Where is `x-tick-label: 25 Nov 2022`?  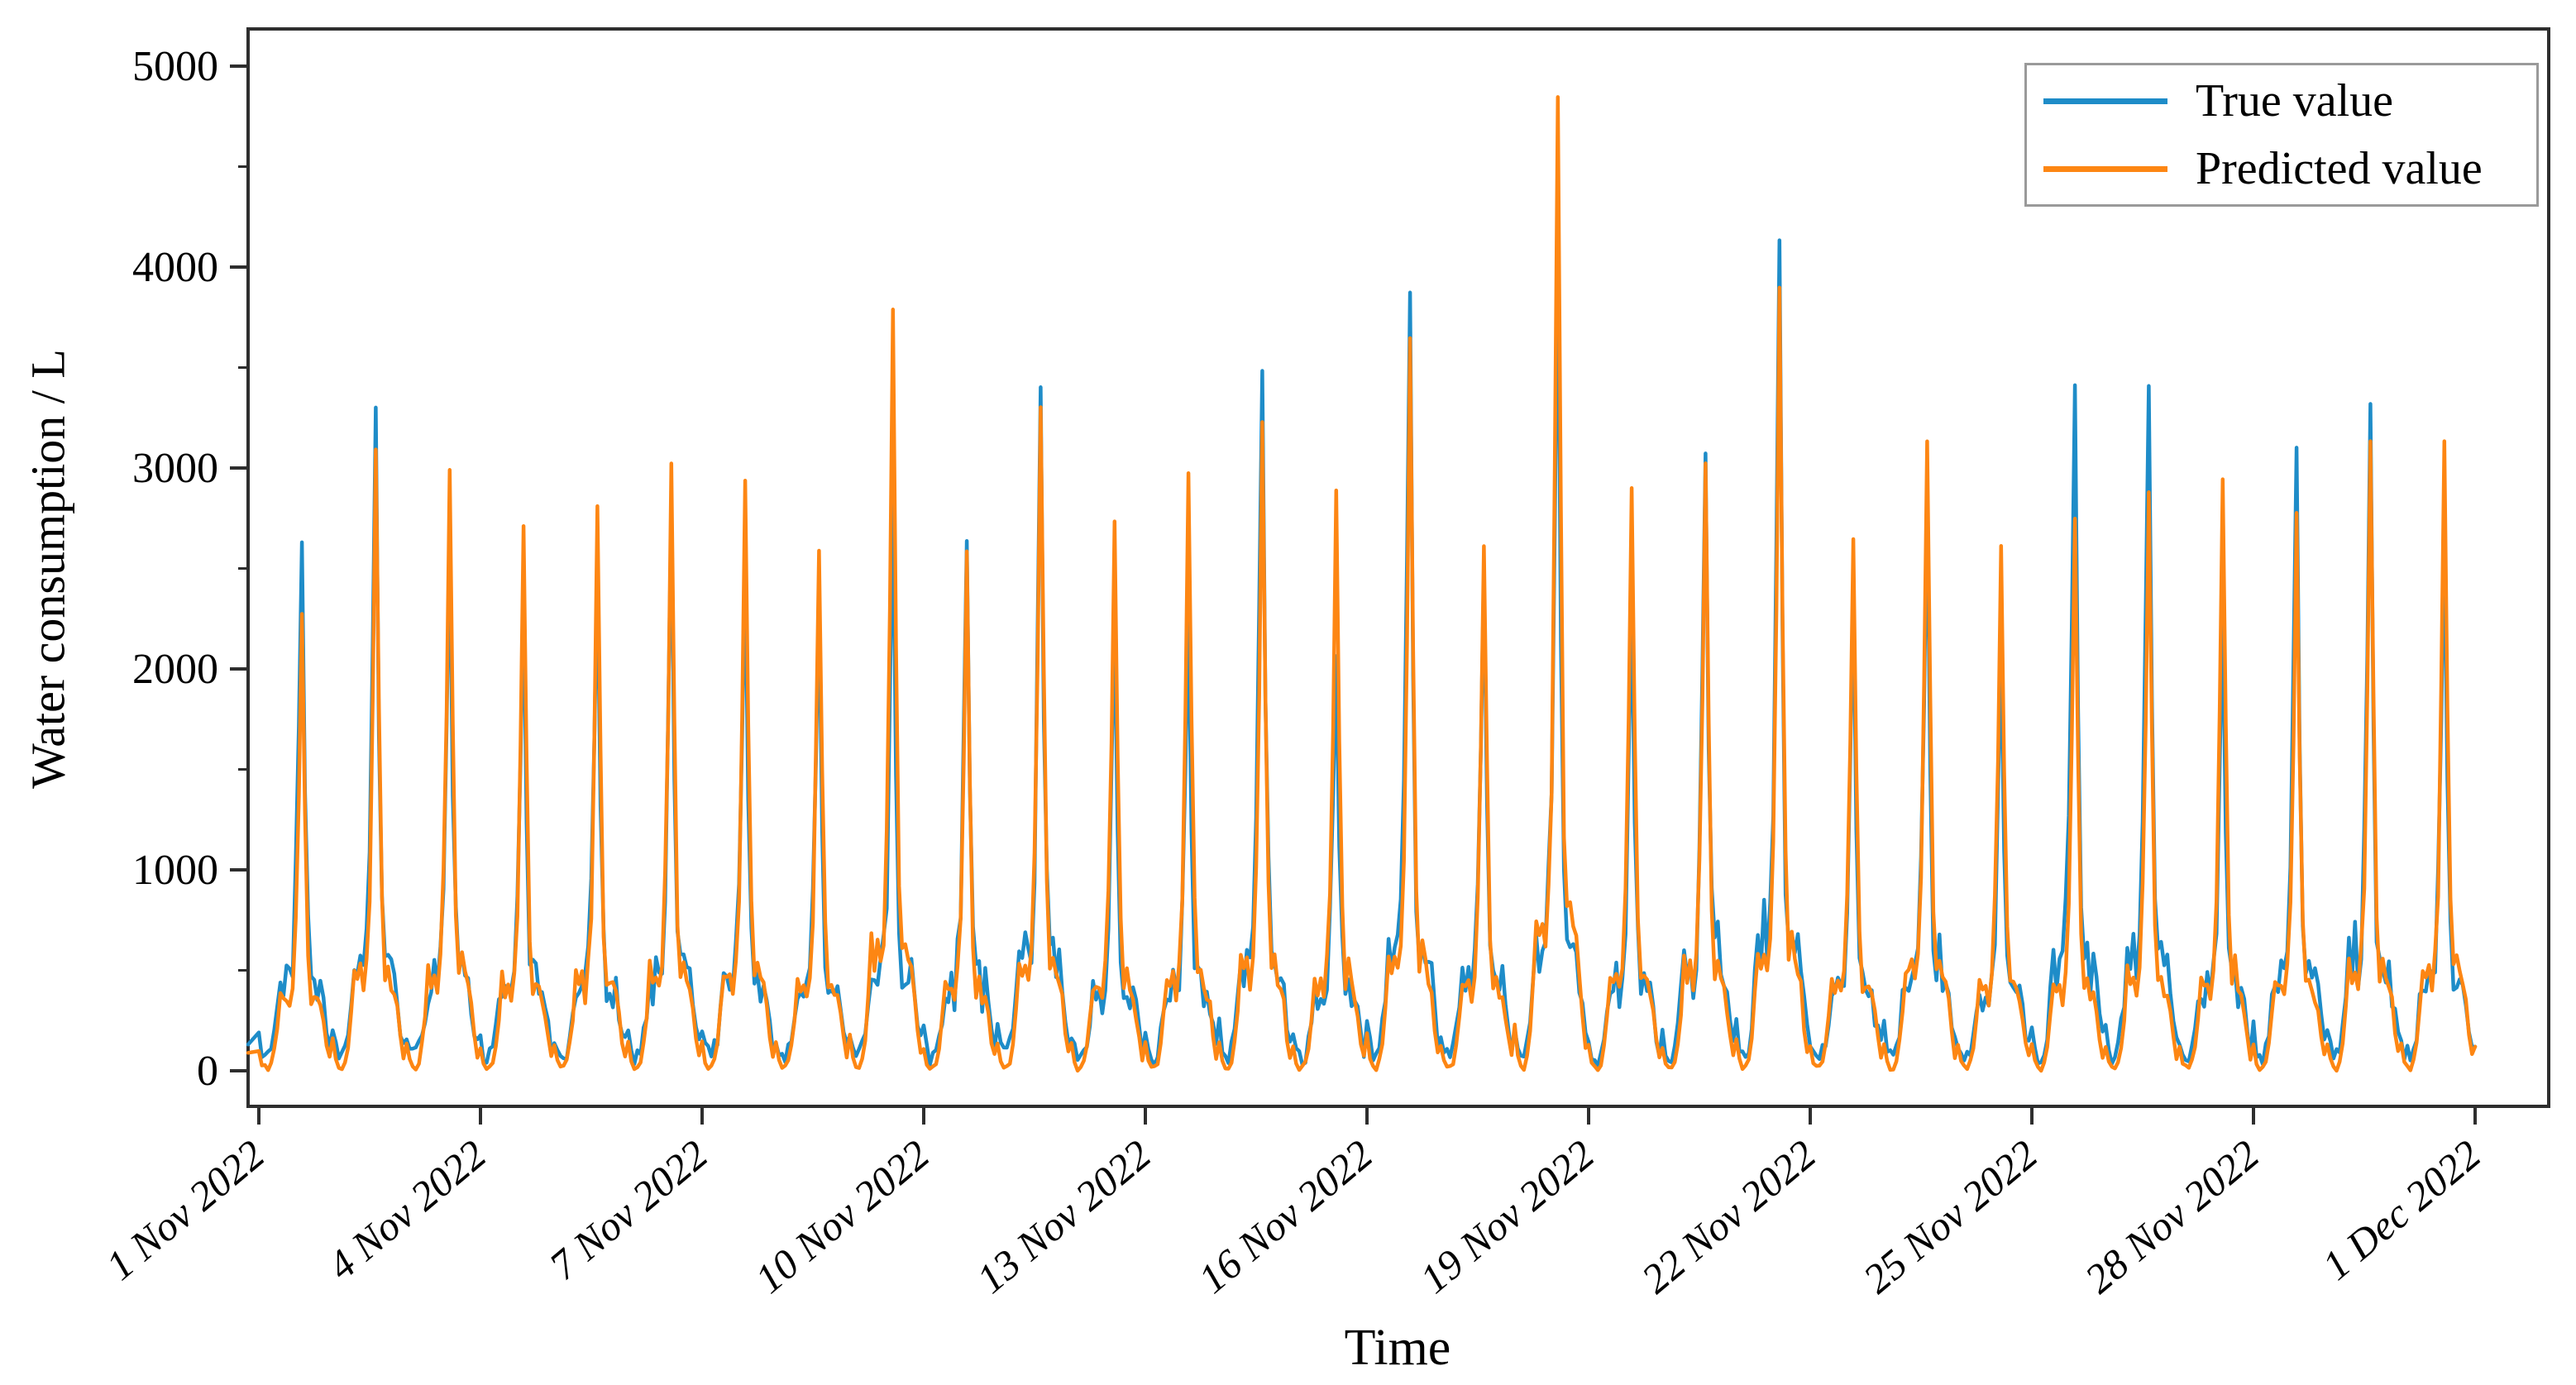 x-tick-label: 25 Nov 2022 is located at coordinates (1950, 1216).